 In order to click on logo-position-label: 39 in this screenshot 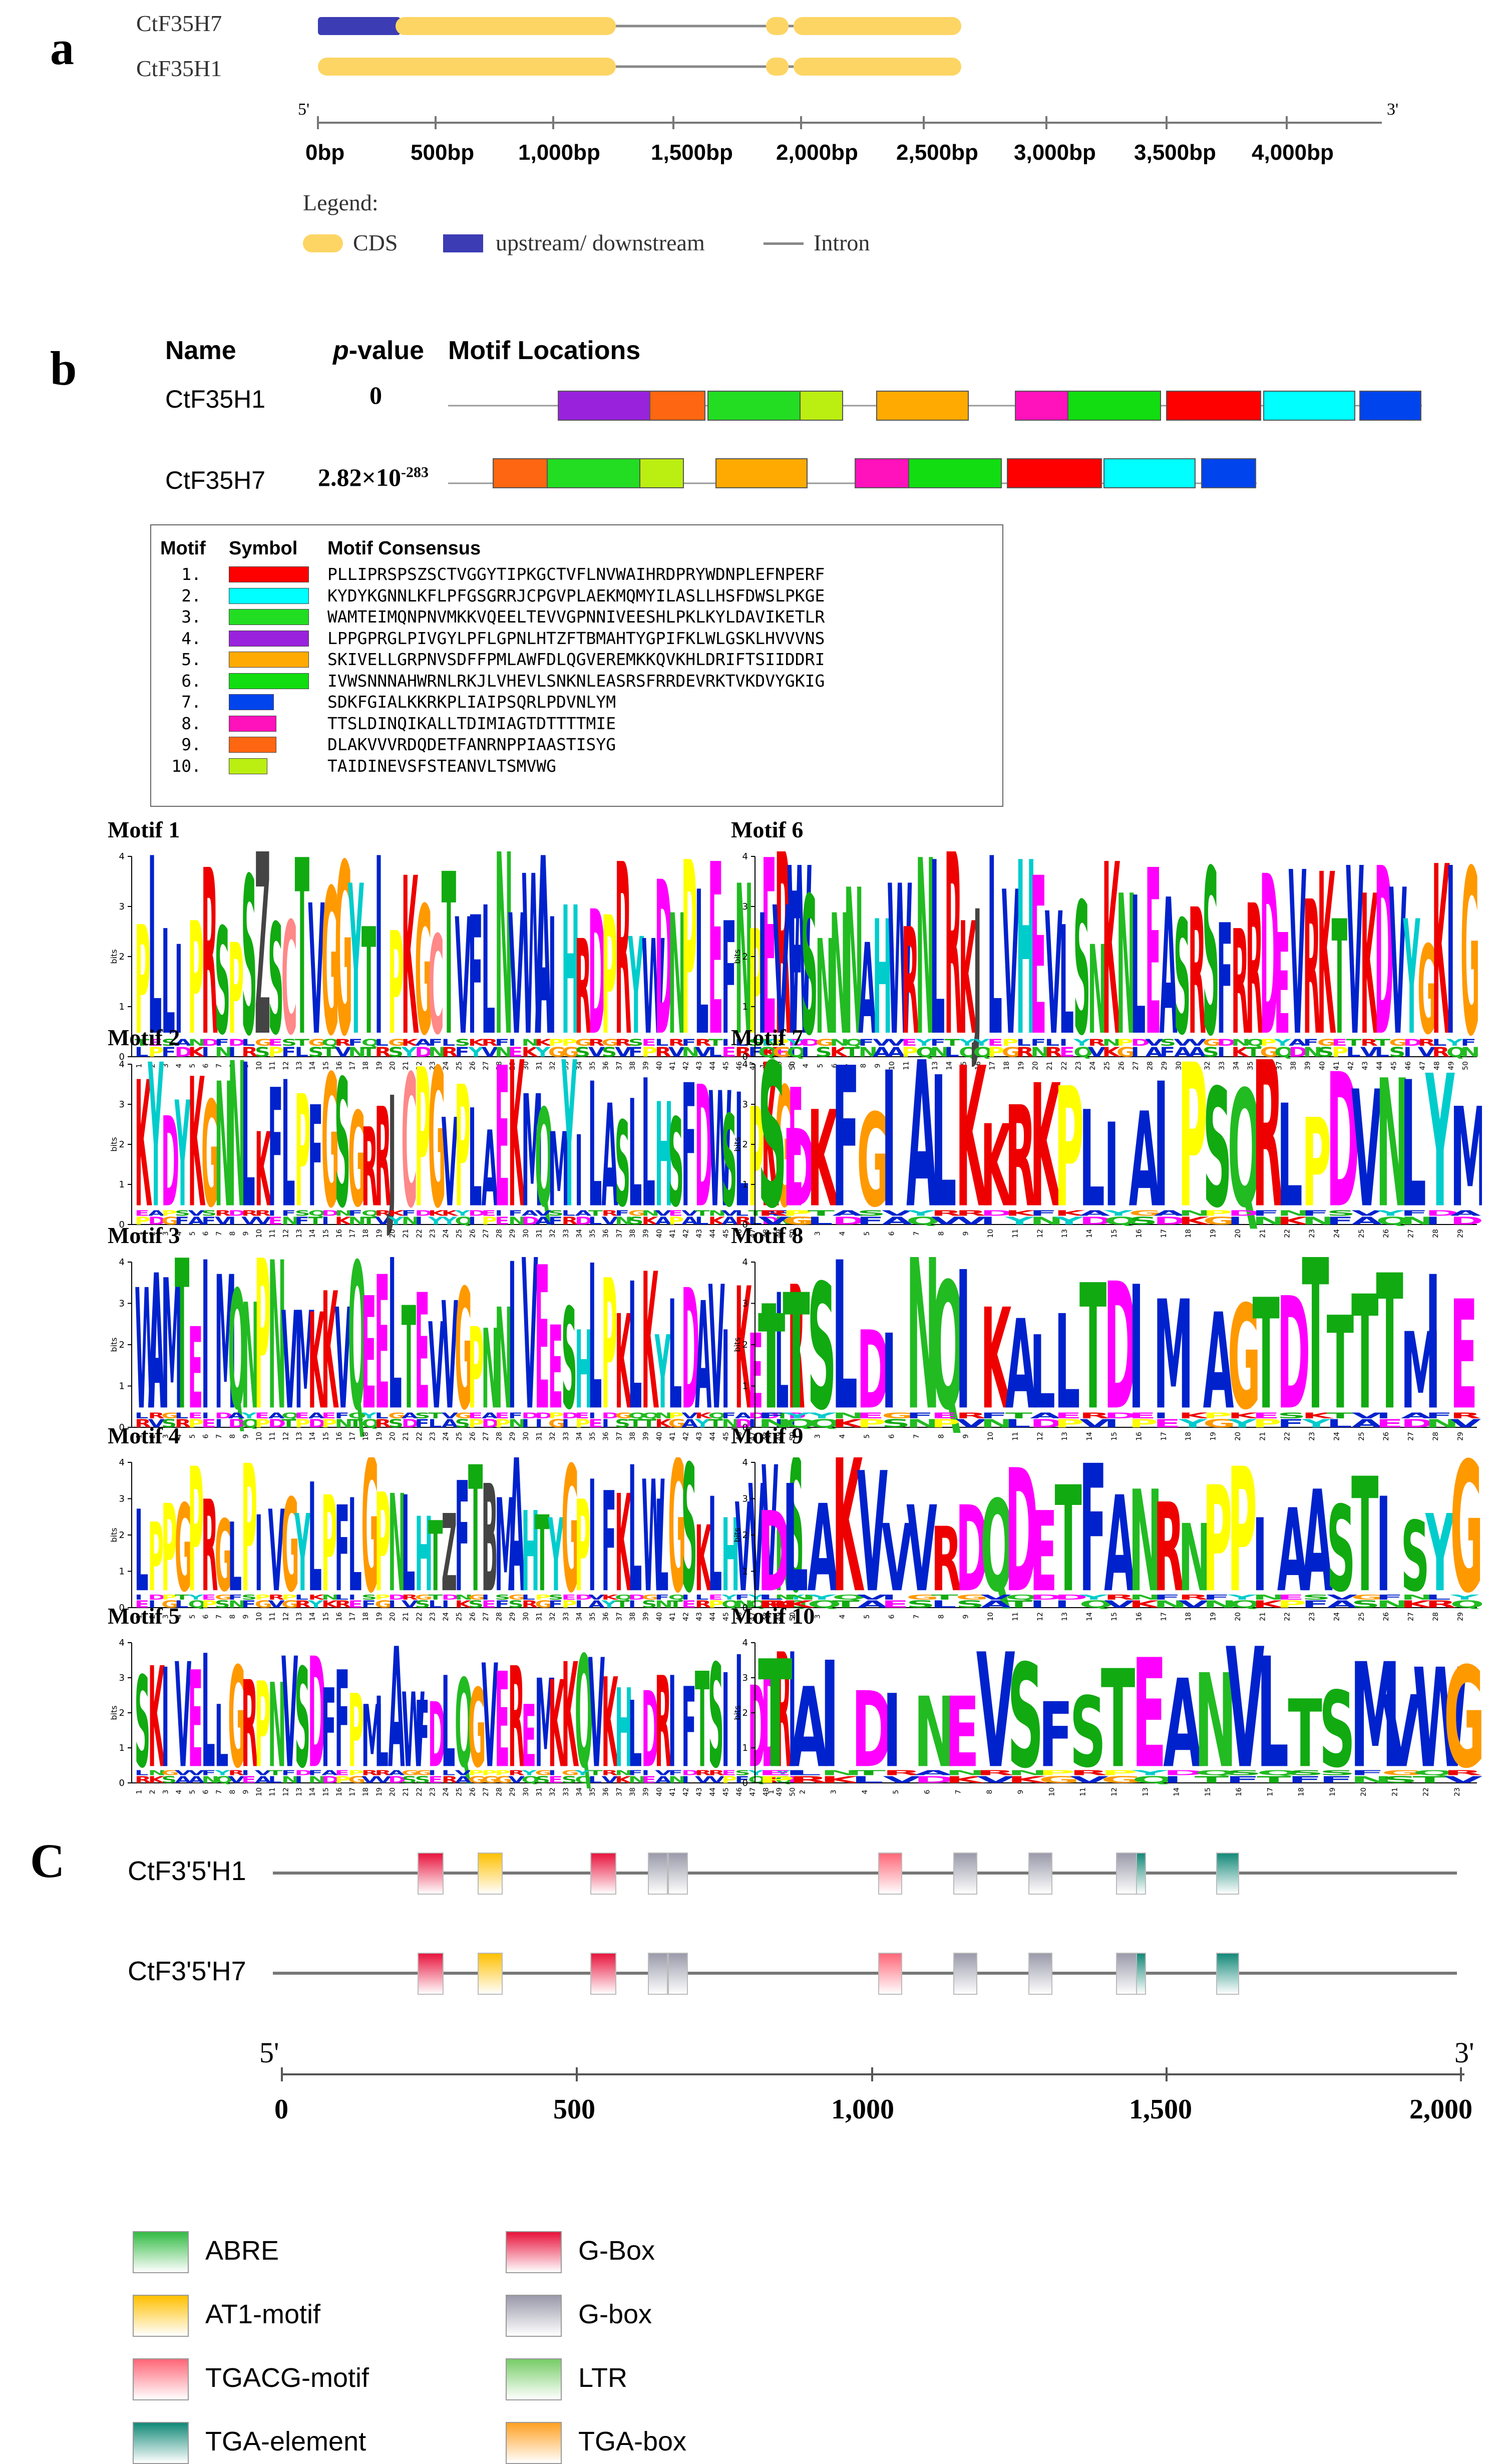, I will do `click(646, 1436)`.